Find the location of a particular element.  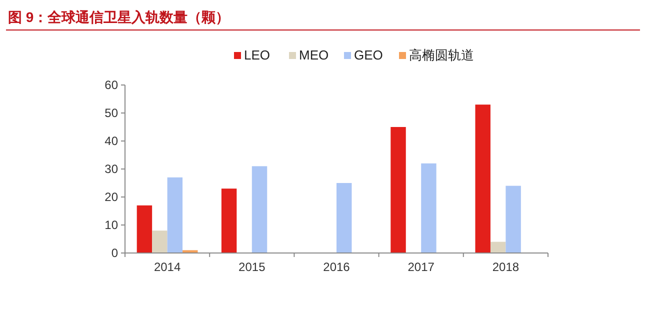

legend-label: GEO is located at coordinates (368, 55).